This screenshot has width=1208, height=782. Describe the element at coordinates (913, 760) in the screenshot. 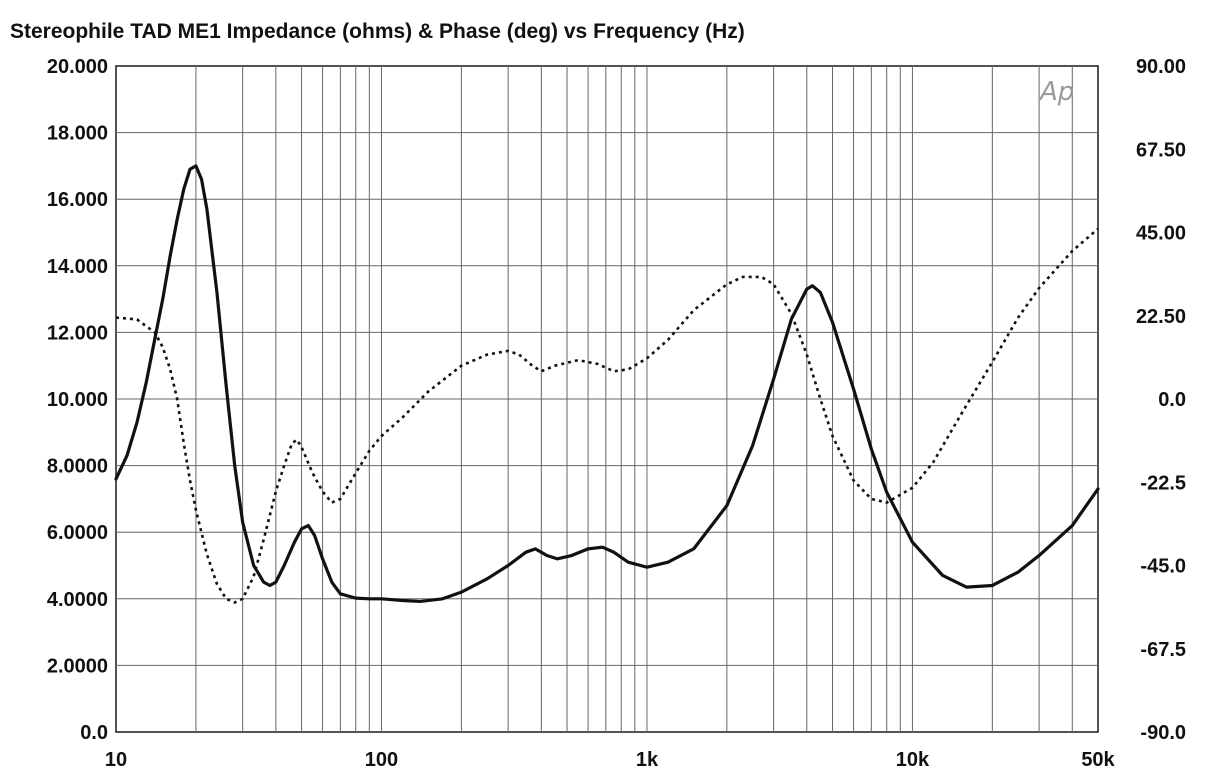

I see `x-tick-label: 10k` at that location.